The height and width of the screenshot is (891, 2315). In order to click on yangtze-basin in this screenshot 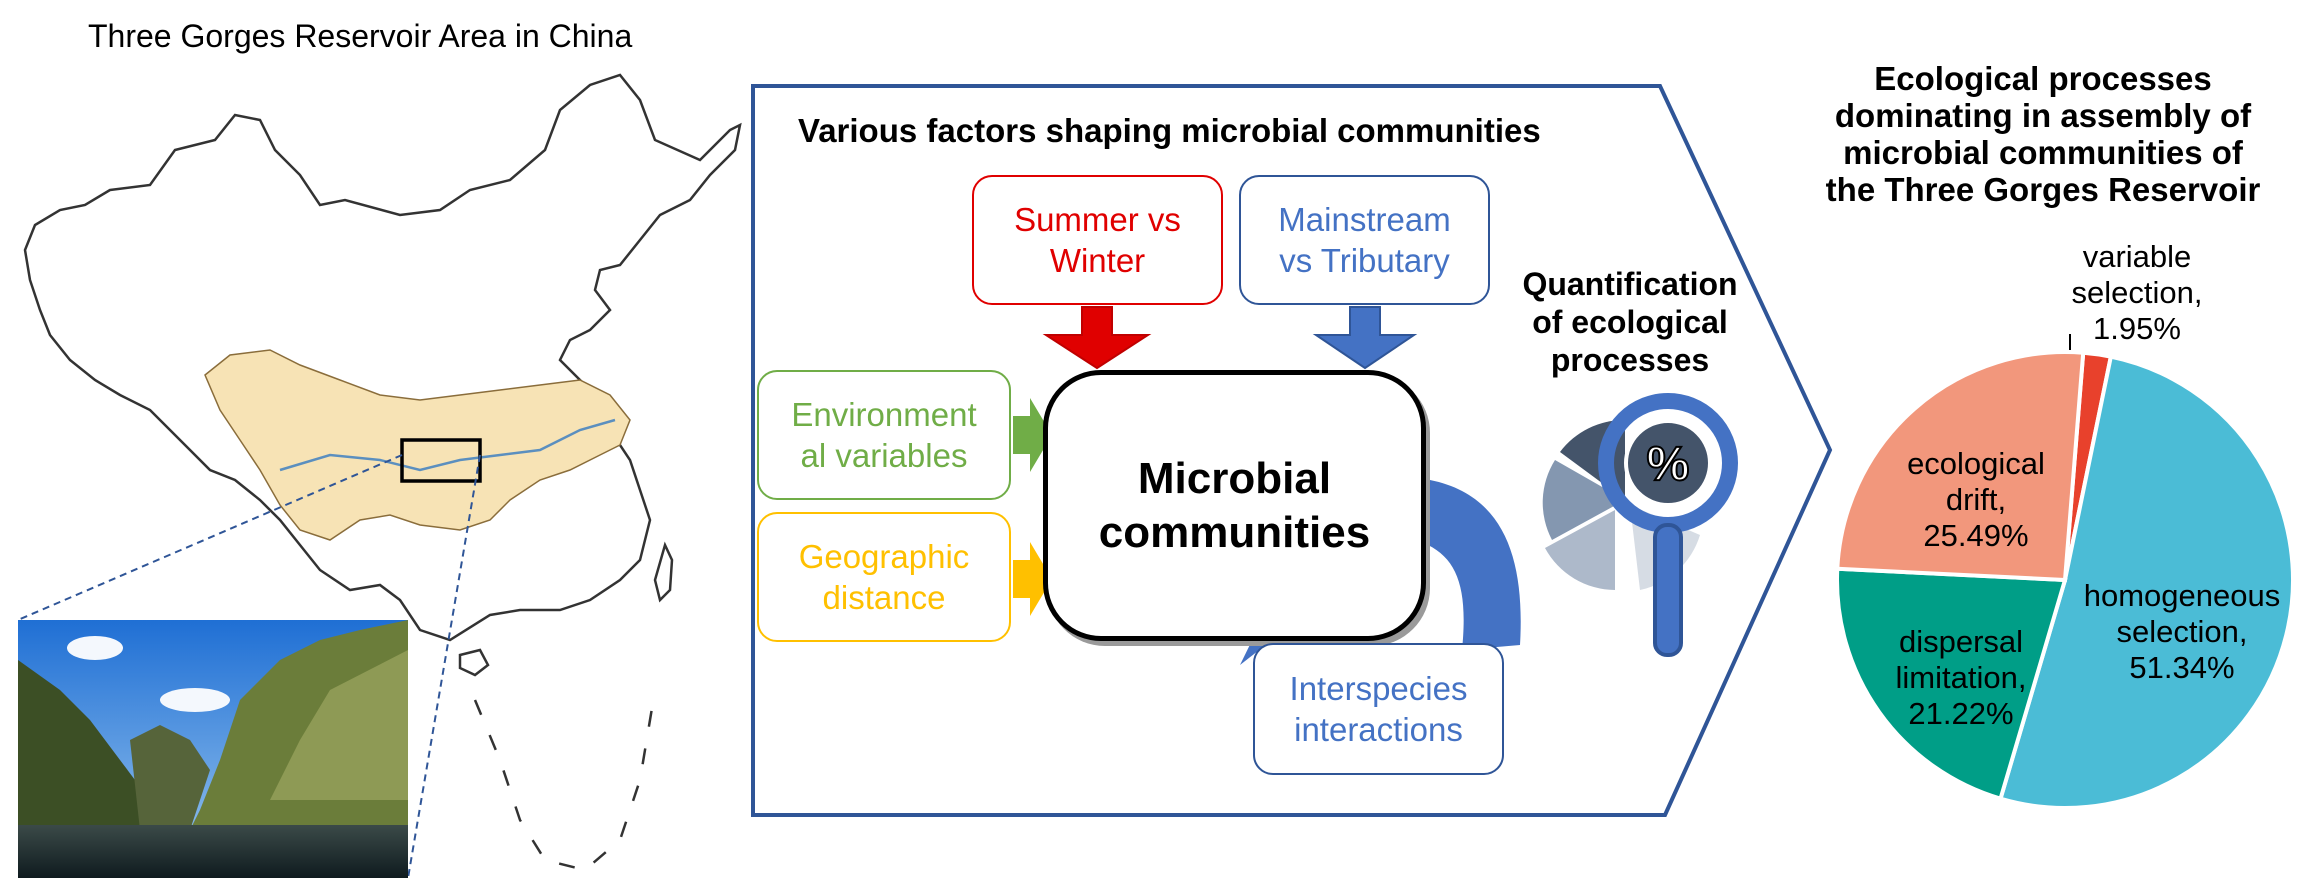, I will do `click(417, 445)`.